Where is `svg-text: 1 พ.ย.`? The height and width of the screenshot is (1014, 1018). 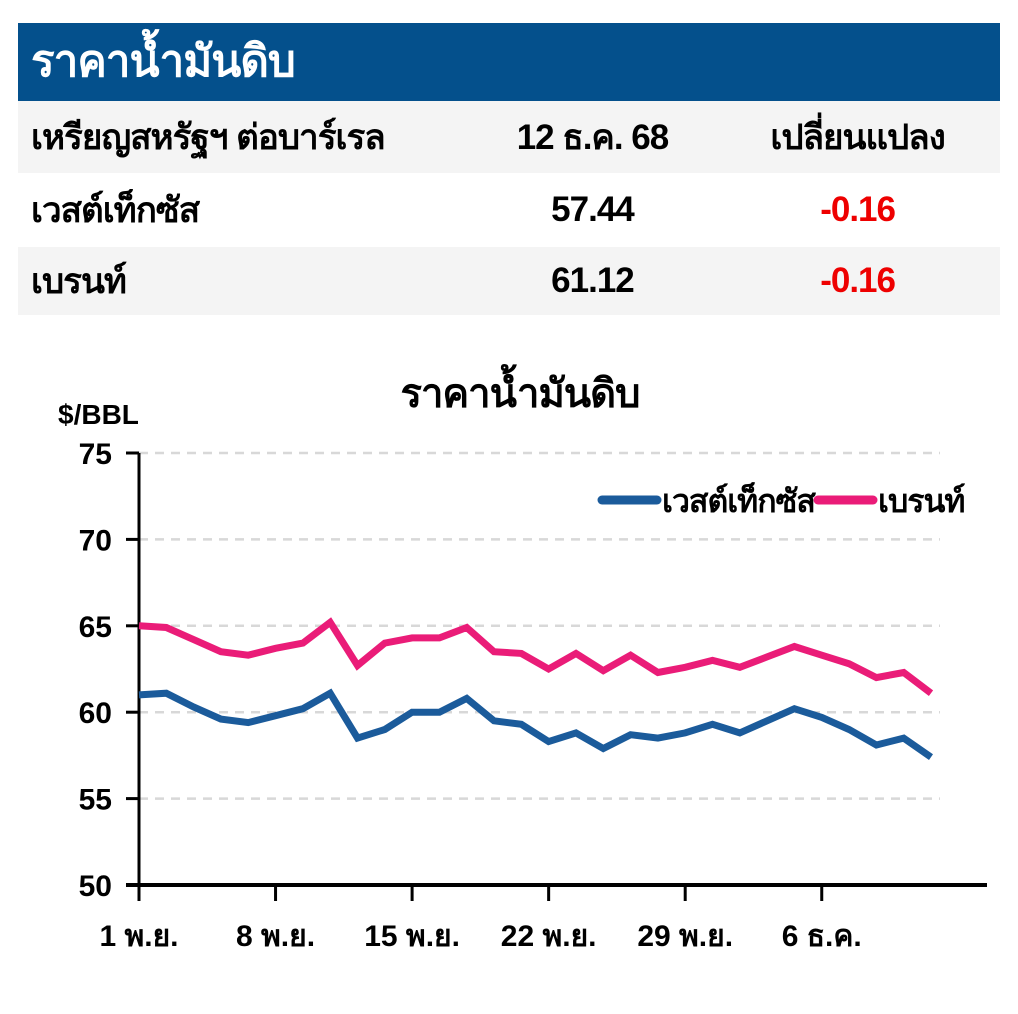 svg-text: 1 พ.ย. is located at coordinates (138, 936).